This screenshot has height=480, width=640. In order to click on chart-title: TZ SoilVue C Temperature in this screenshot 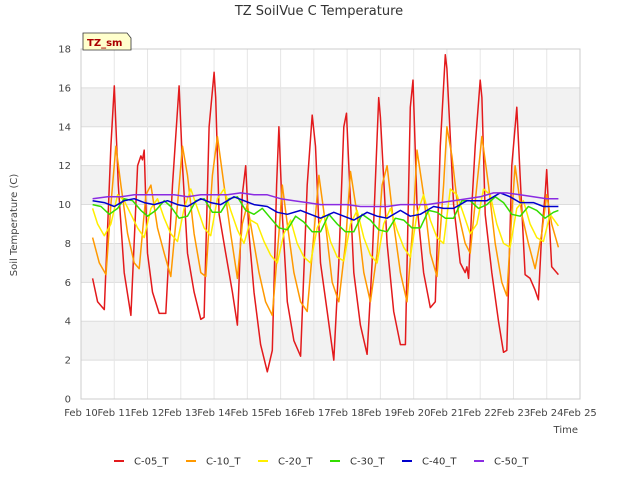, I will do `click(318, 11)`.